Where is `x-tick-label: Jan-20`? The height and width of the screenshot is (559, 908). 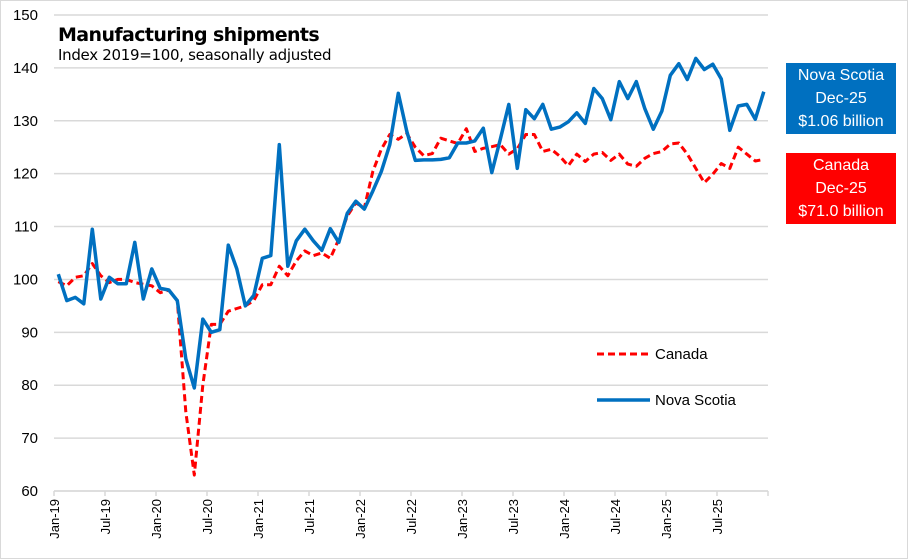
x-tick-label: Jan-20 is located at coordinates (156, 519).